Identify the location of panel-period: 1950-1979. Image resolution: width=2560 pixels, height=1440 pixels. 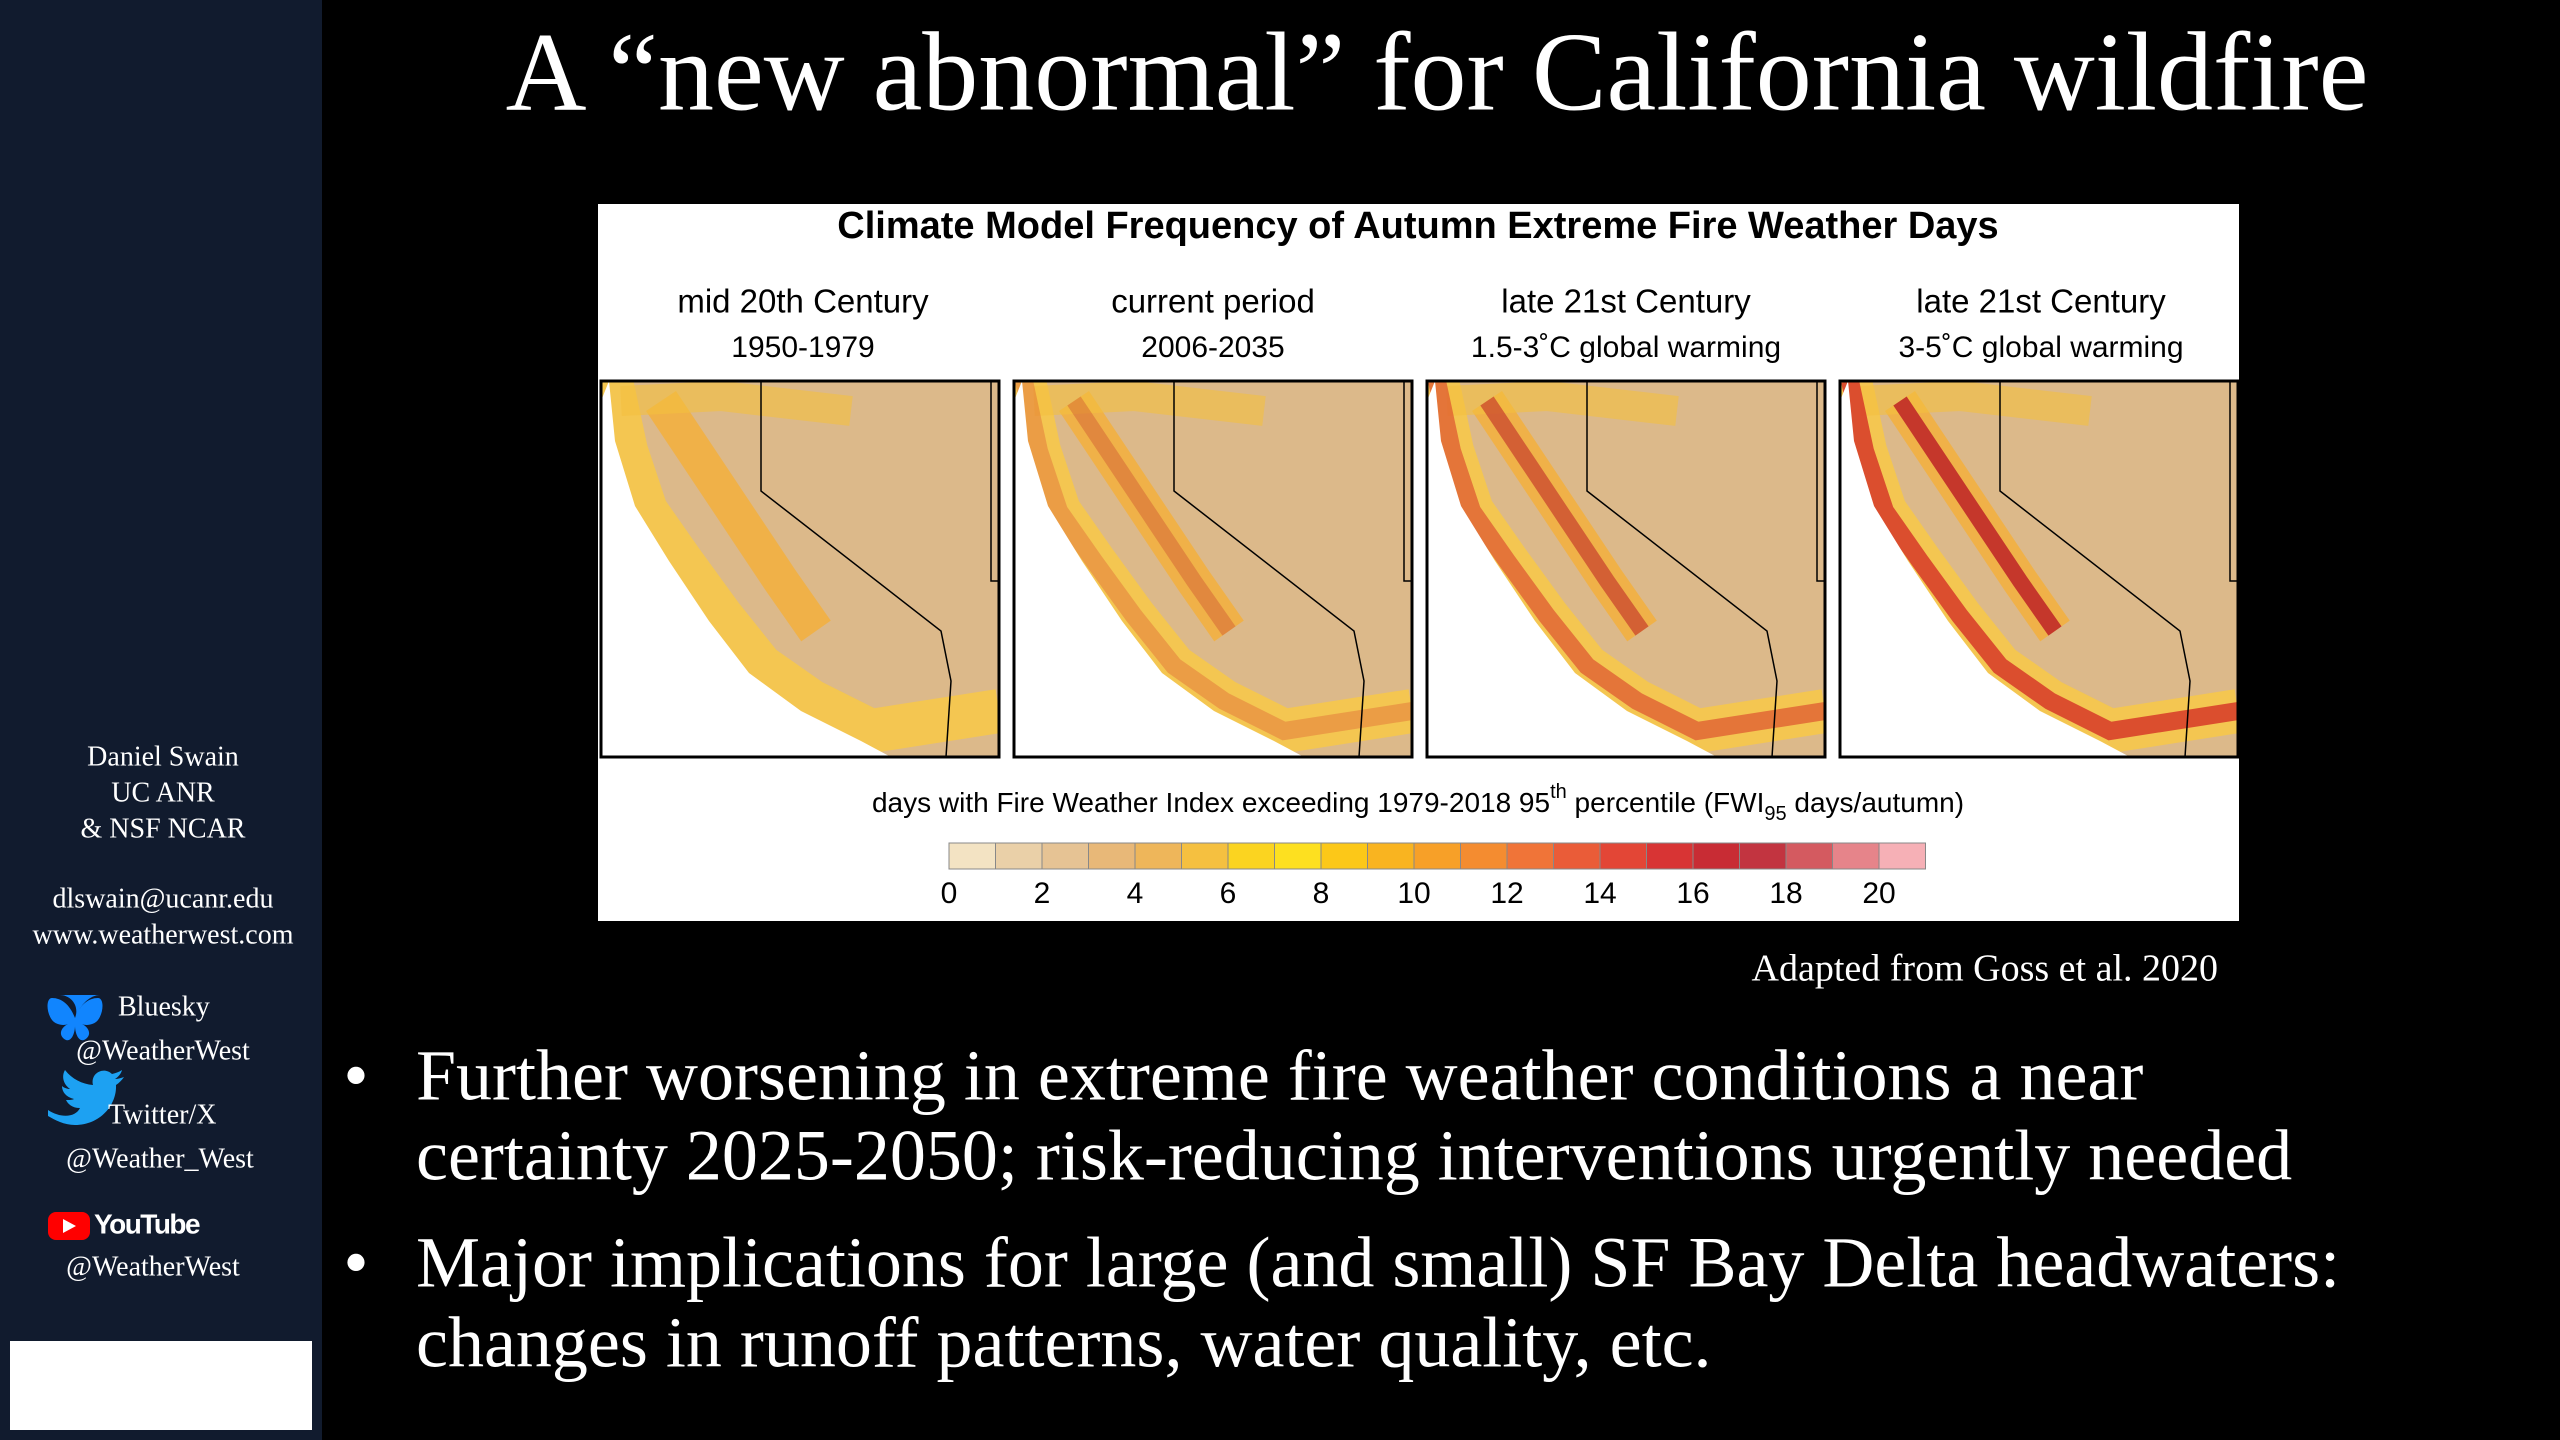
(802, 347).